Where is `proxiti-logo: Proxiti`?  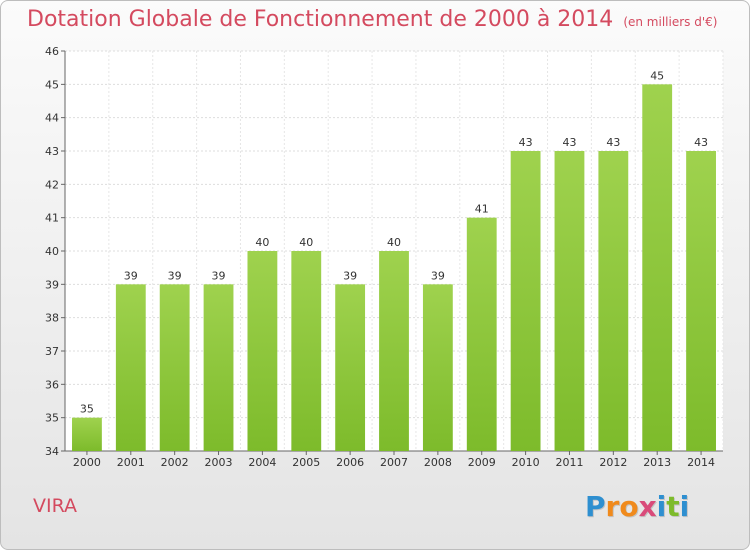 proxiti-logo: Proxiti is located at coordinates (637, 506).